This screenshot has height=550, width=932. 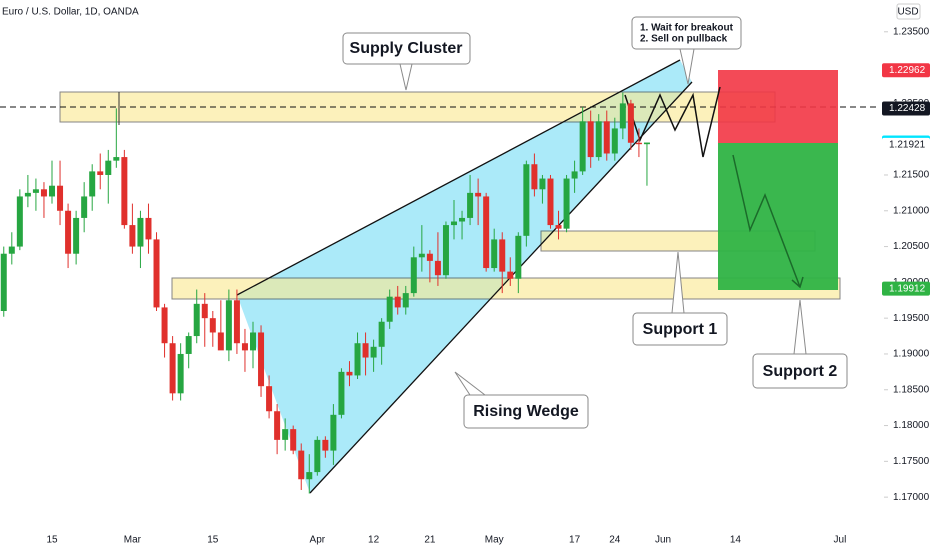 I want to click on y-tick-label: 1.21000, so click(x=911, y=210).